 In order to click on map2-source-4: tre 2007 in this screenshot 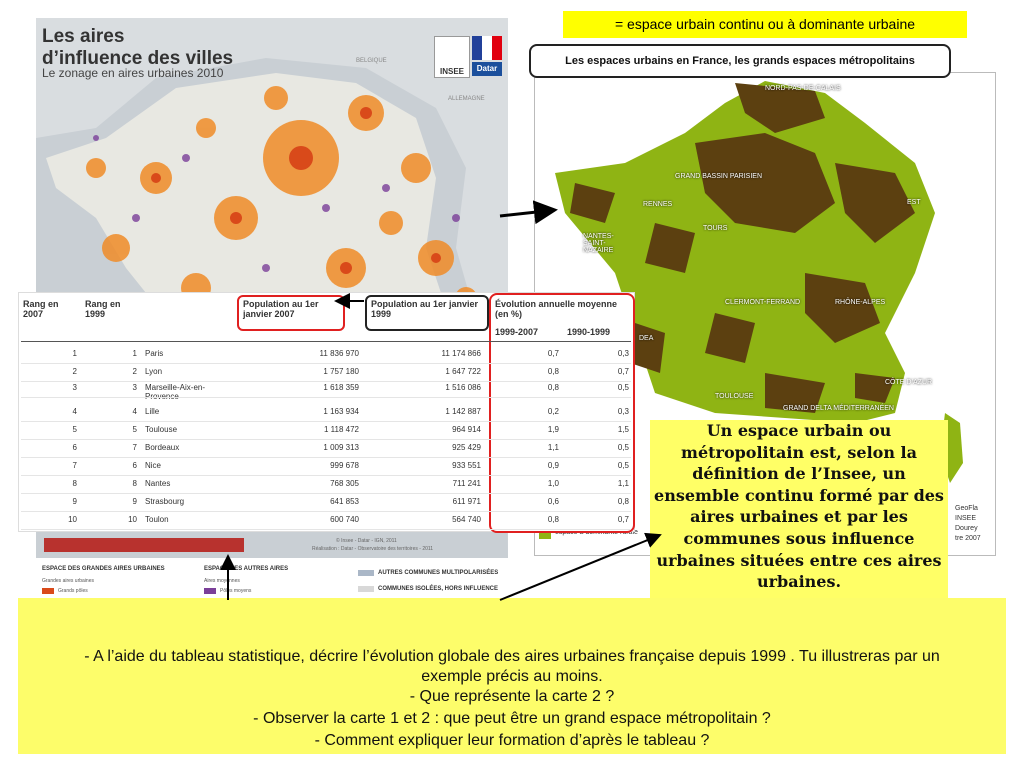, I will do `click(968, 538)`.